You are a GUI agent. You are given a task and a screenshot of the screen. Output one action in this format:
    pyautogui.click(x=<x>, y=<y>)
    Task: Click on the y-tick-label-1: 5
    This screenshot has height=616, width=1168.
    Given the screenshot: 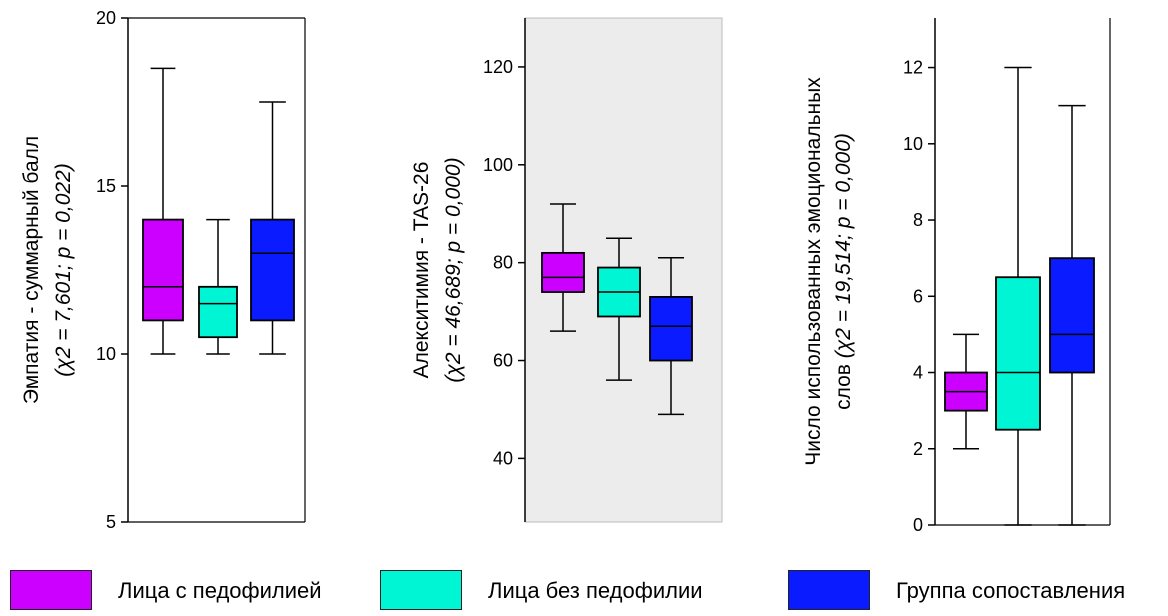 What is the action you would take?
    pyautogui.click(x=111, y=522)
    